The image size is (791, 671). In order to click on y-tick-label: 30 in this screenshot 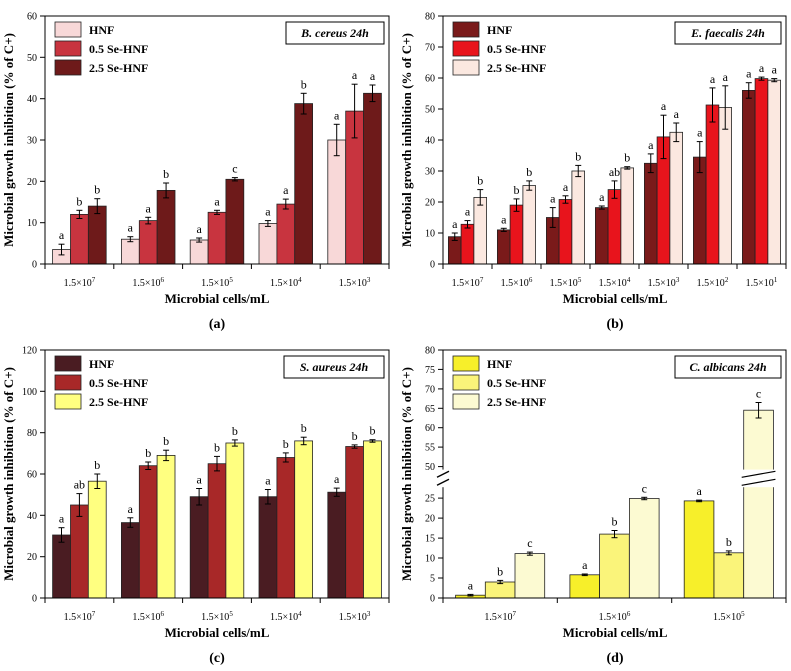, I will do `click(32, 141)`.